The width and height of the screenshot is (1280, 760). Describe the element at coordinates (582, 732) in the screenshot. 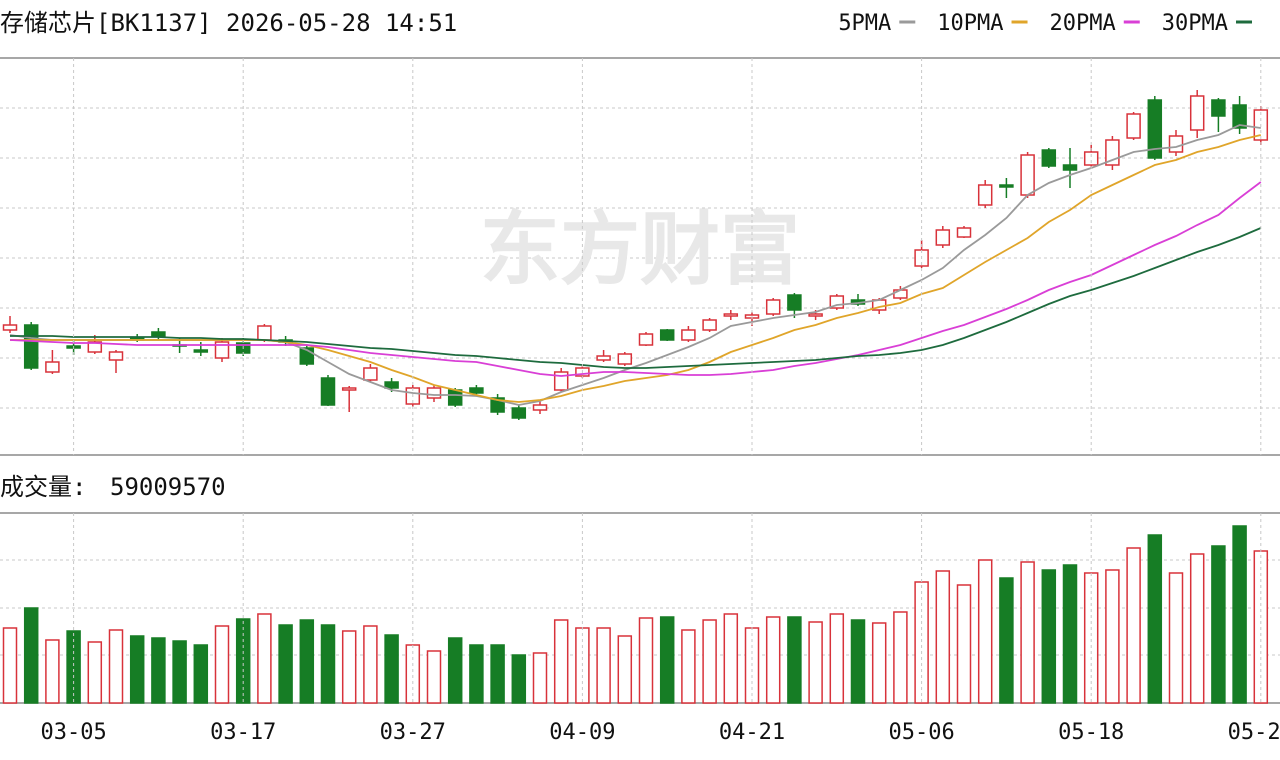

I see `x-tick-label: 04-09` at that location.